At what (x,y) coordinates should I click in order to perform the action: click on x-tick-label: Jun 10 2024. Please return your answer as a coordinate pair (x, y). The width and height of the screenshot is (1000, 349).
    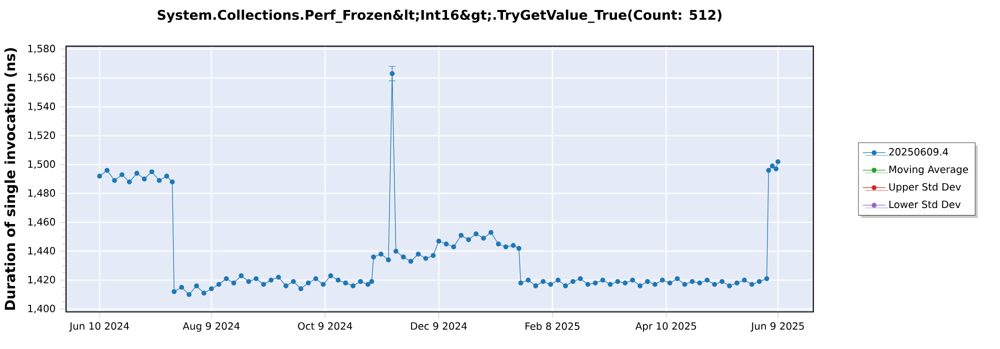
    Looking at the image, I should click on (99, 327).